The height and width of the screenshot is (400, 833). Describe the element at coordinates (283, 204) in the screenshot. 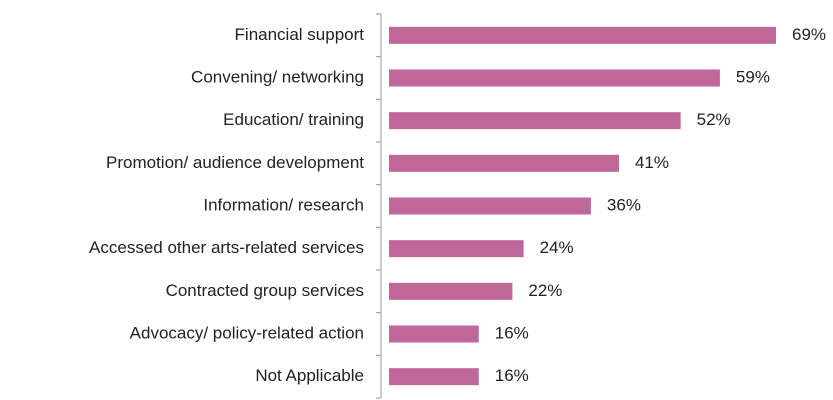

I see `category-label: Information/ research` at that location.